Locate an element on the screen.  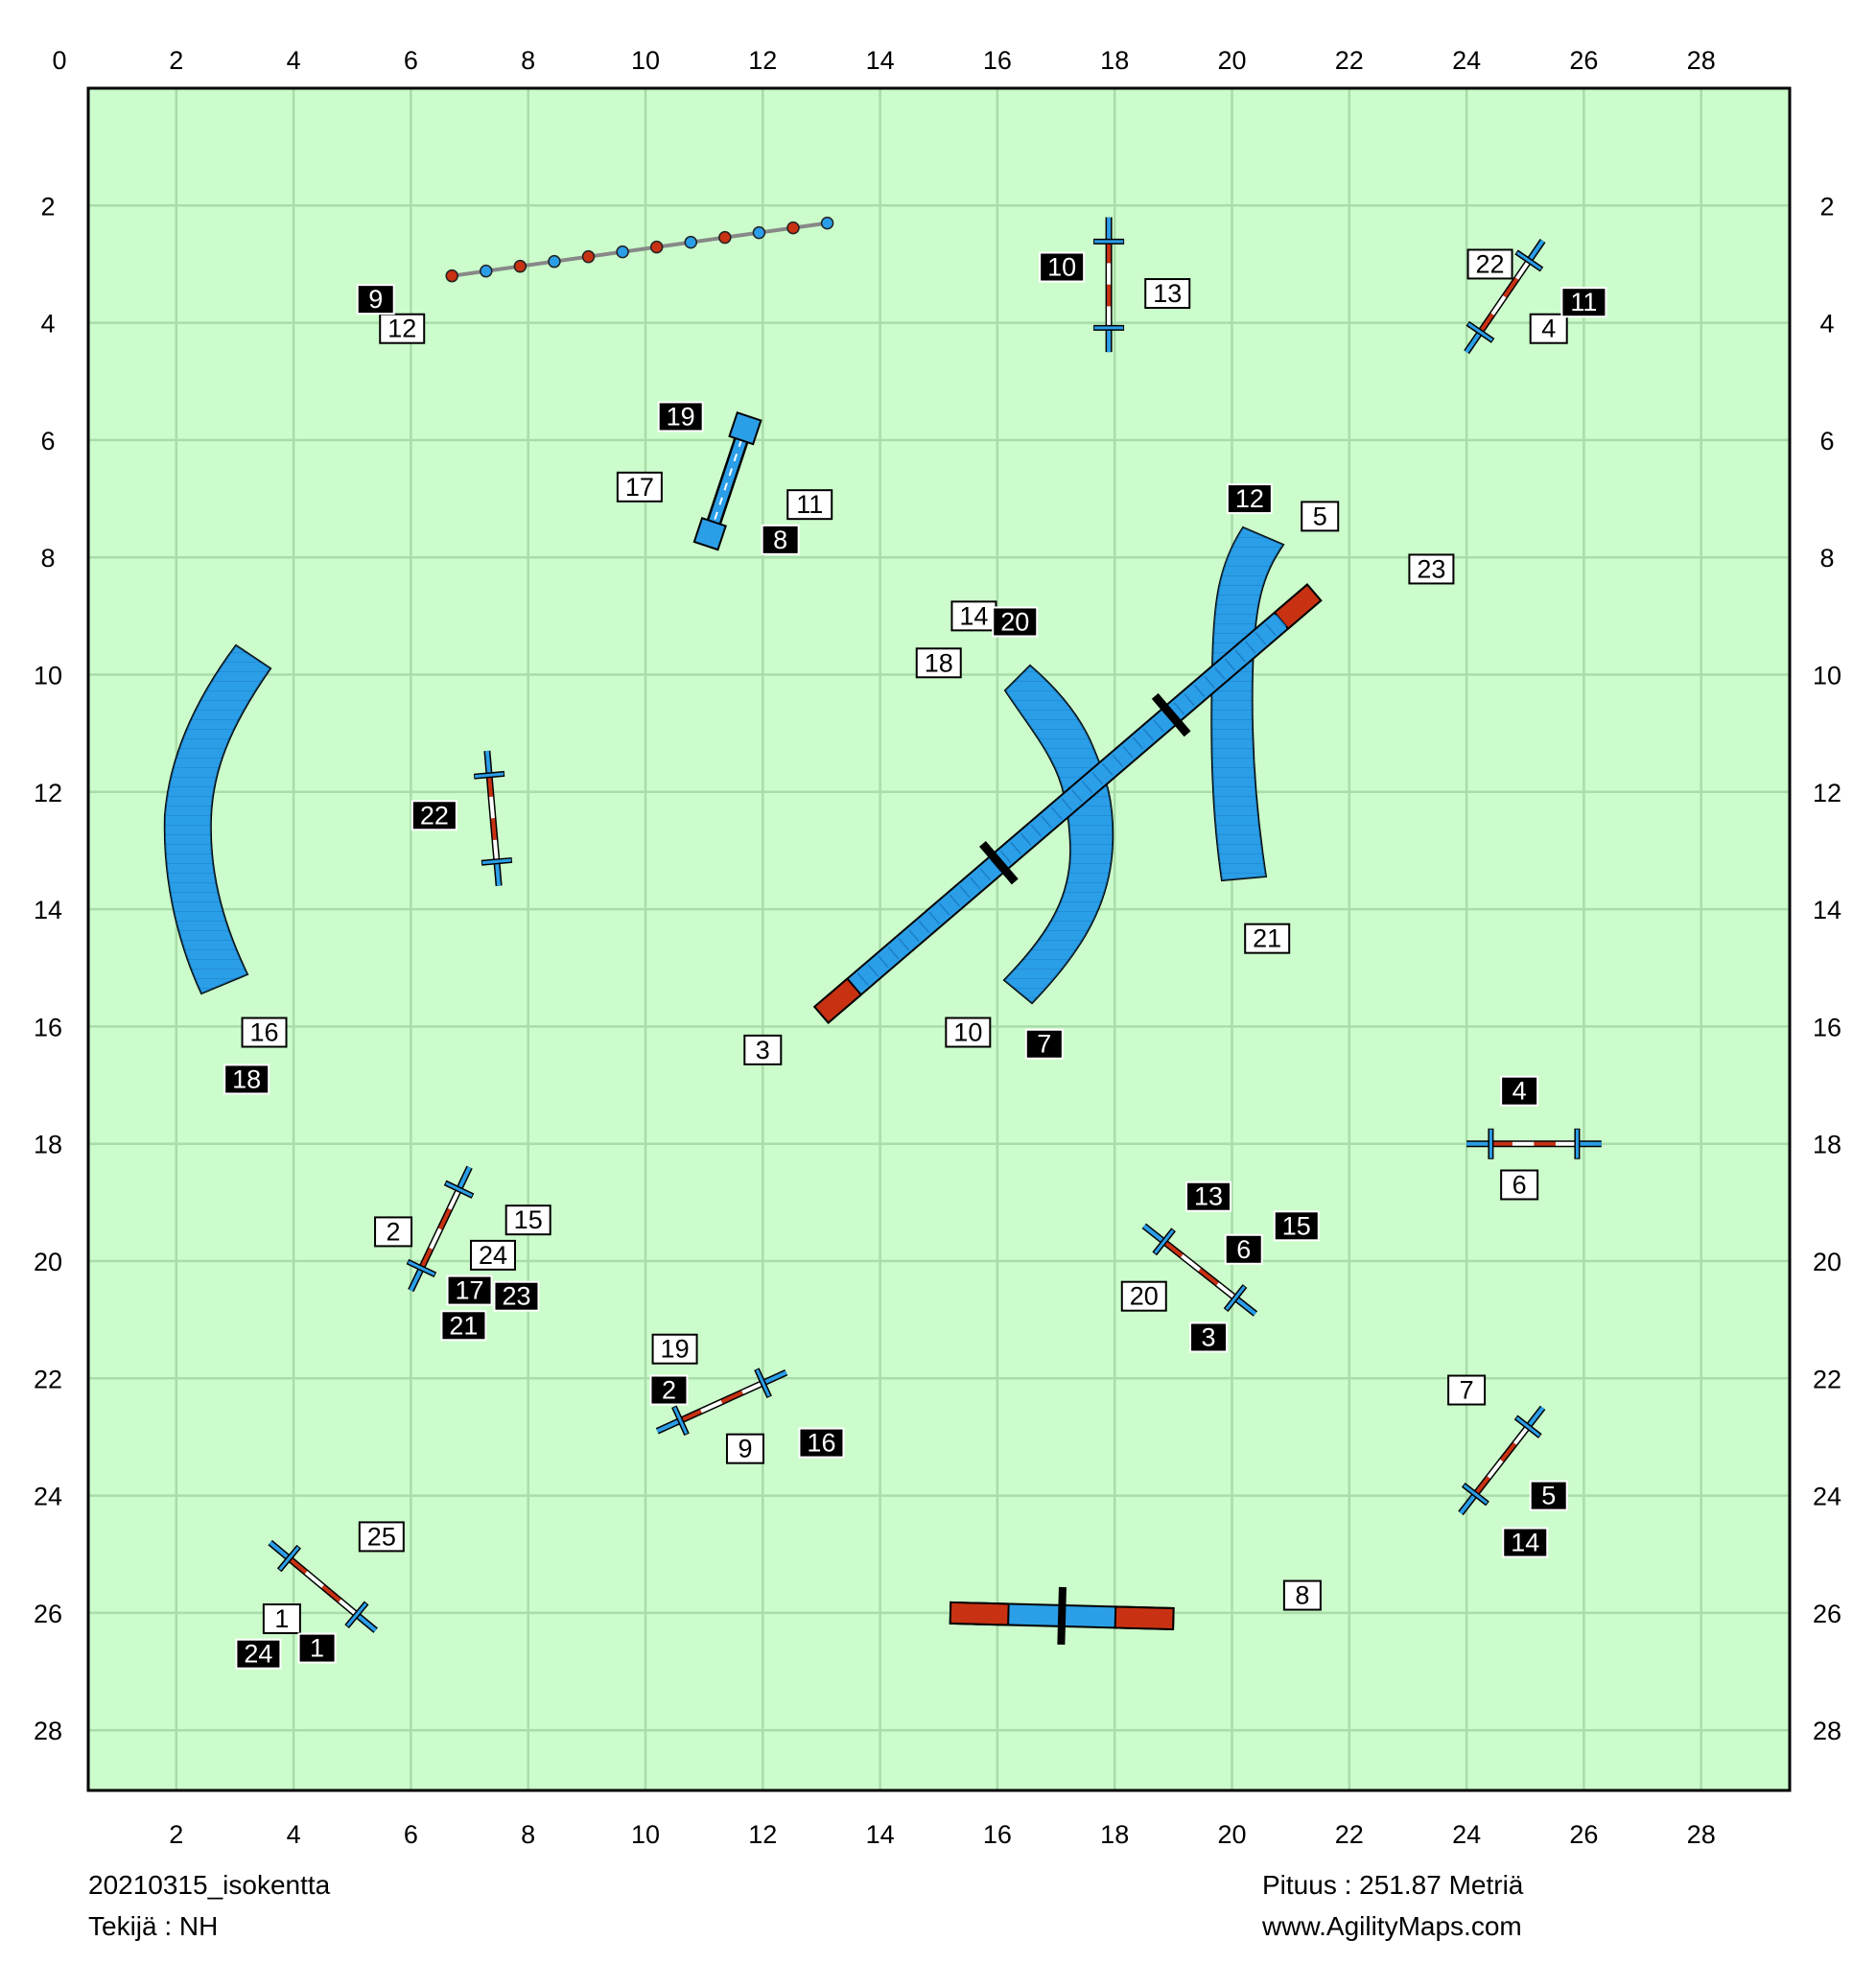
black-number-text: 17 is located at coordinates (470, 1290).